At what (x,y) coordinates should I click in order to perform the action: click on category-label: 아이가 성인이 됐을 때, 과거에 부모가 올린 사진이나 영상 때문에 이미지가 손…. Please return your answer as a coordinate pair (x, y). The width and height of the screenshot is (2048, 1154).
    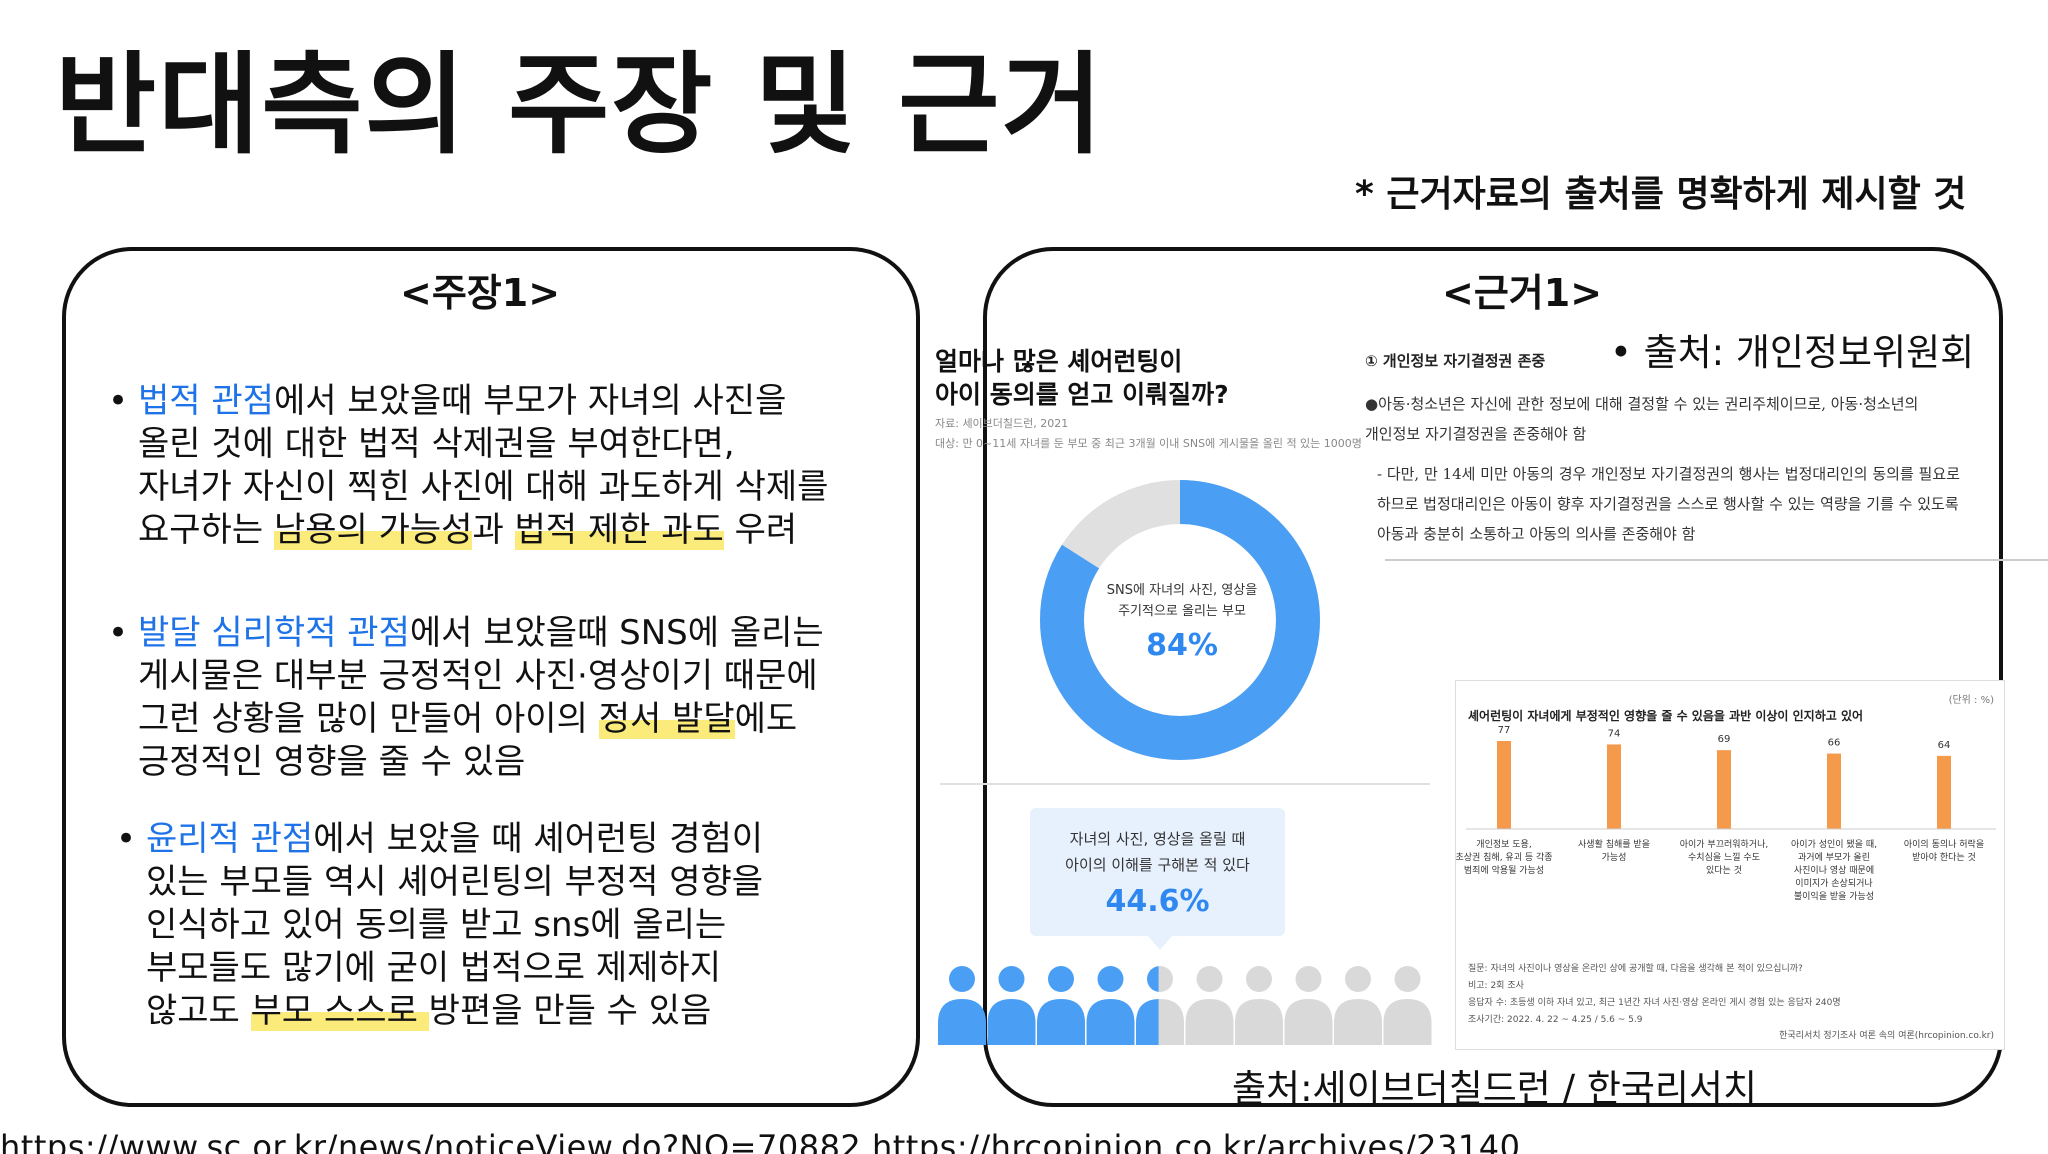
    Looking at the image, I should click on (1834, 870).